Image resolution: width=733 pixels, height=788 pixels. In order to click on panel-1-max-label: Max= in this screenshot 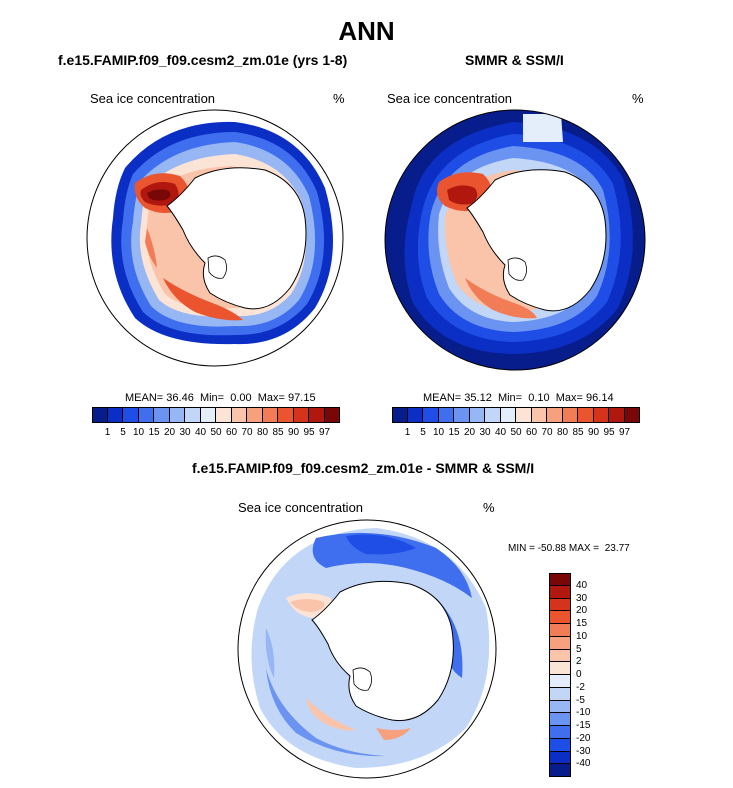, I will do `click(271, 398)`.